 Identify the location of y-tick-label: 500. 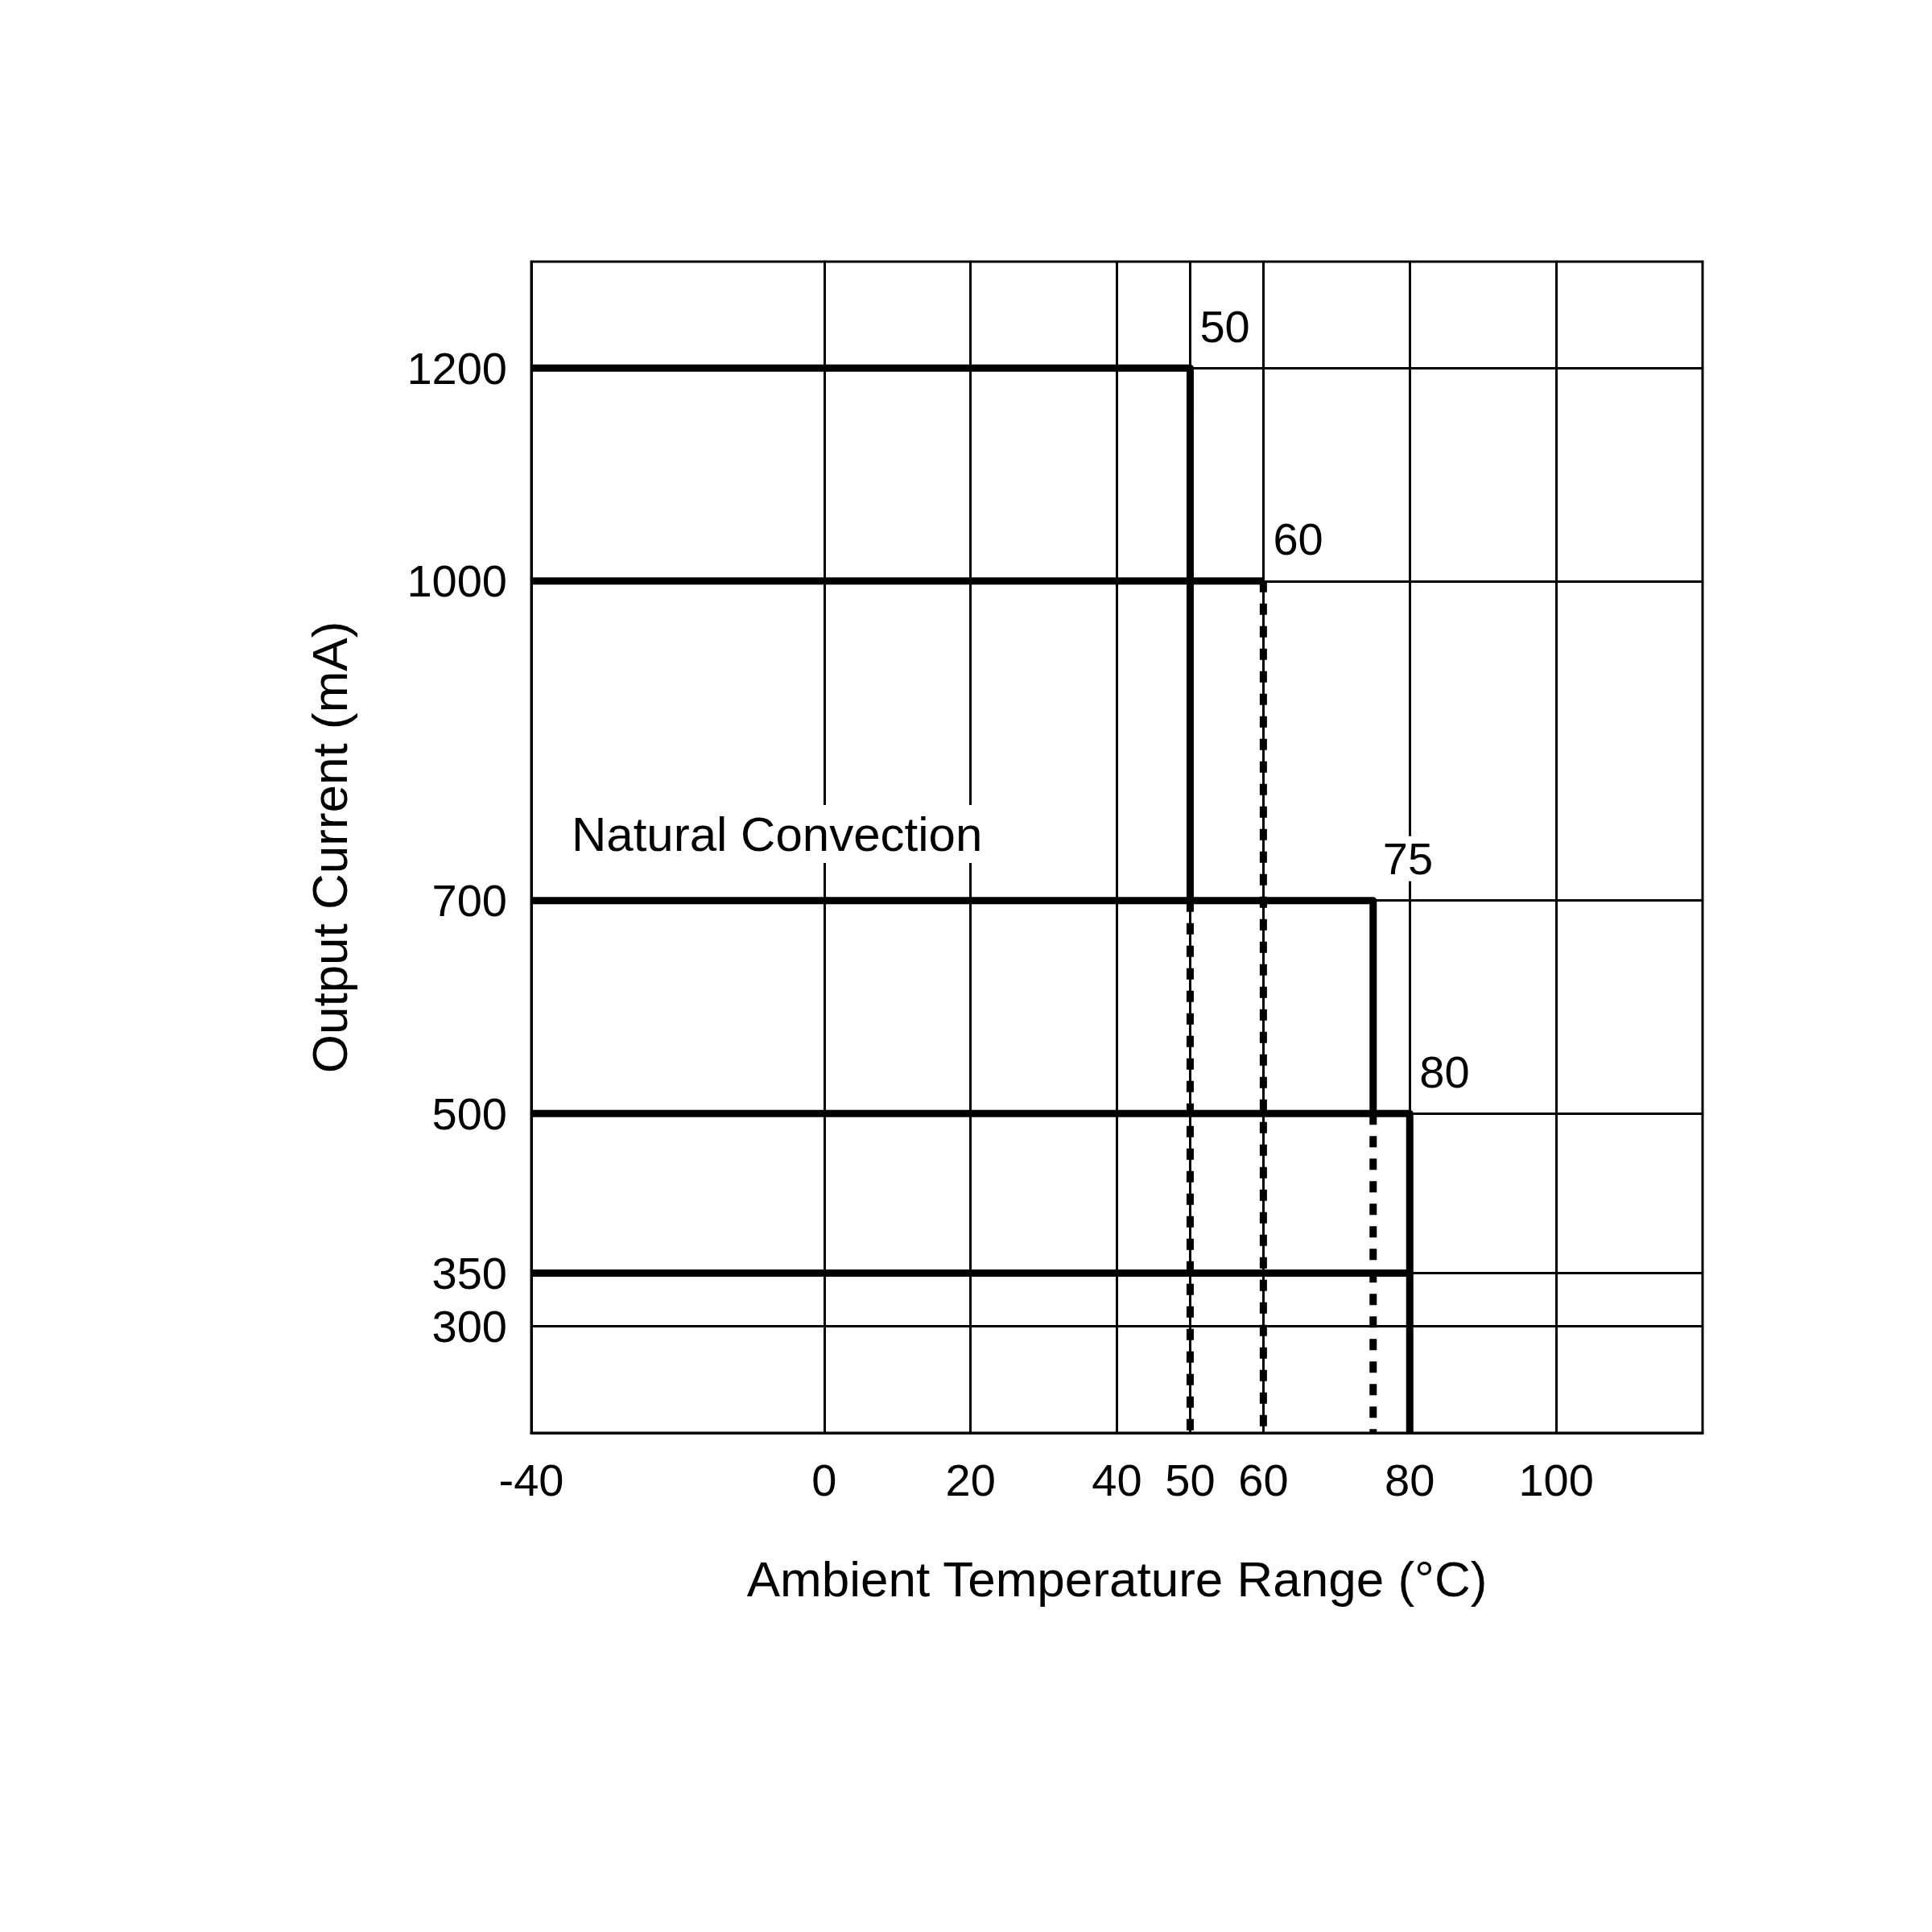
(469, 1113).